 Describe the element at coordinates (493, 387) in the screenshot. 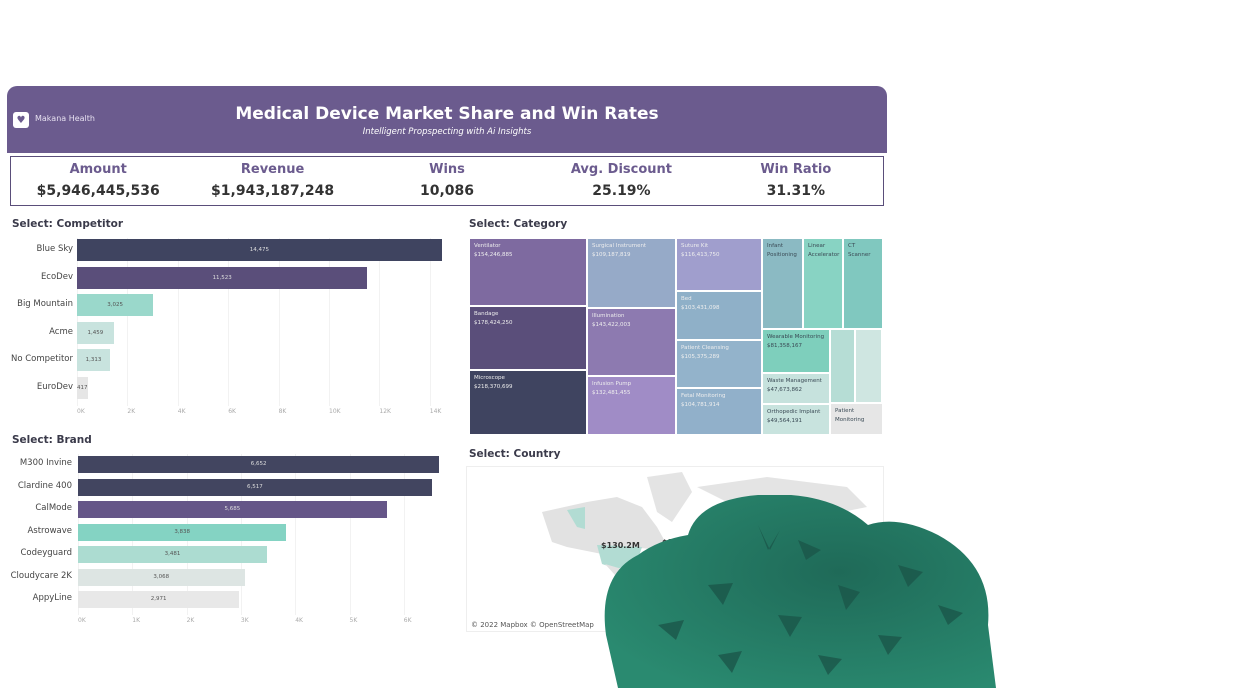

I see `tile-value: $218,370,699` at that location.